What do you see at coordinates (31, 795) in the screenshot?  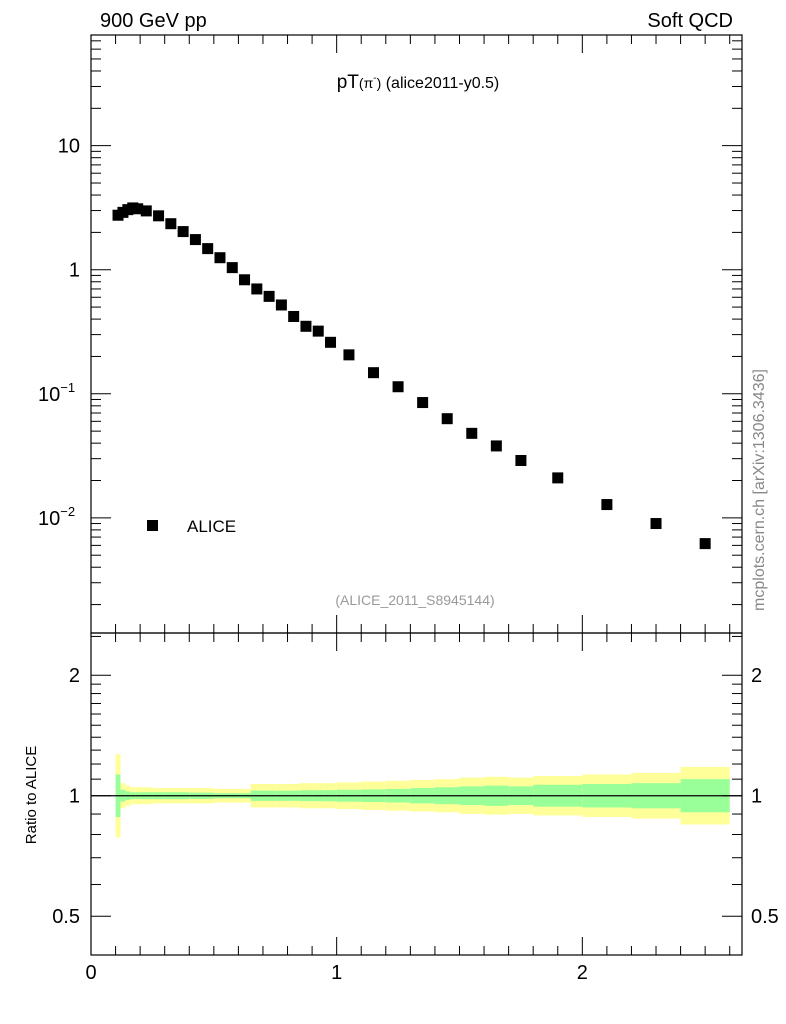 I see `ratio-ylabel: Ratio to ALICE` at bounding box center [31, 795].